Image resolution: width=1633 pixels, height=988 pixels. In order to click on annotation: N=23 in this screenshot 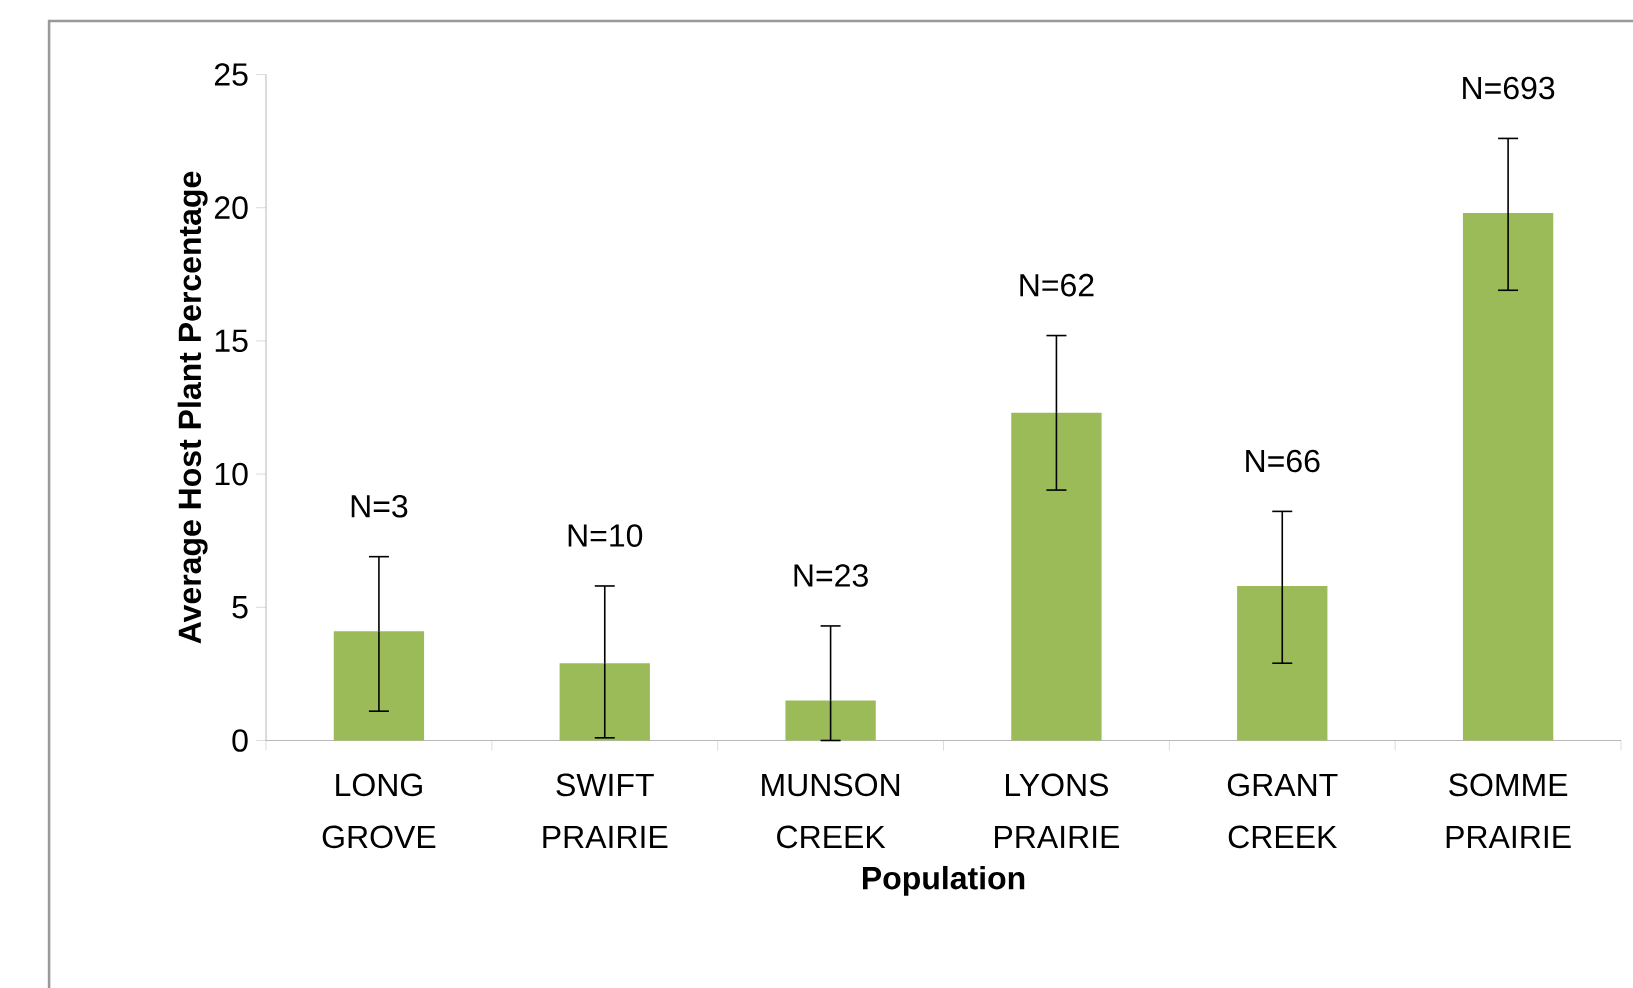, I will do `click(831, 575)`.